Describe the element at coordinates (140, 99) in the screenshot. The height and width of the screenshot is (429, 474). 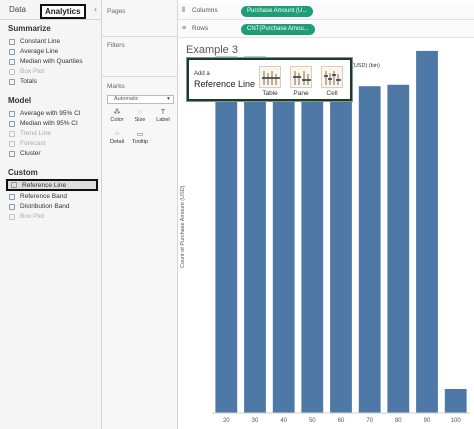
I see `mark-type-select: Automatic ▼` at that location.